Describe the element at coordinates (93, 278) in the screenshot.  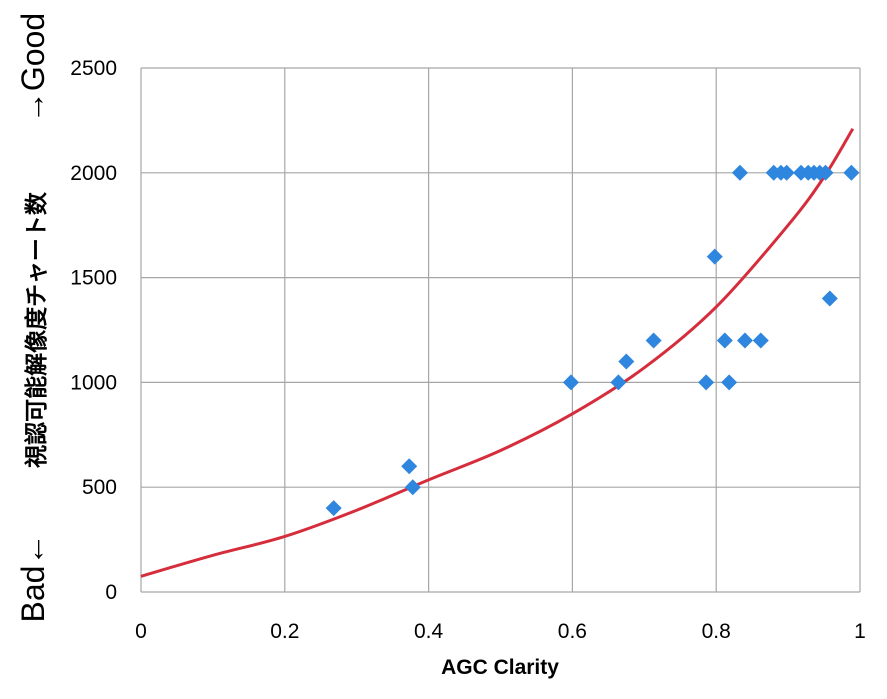
I see `y-tick-label: 1500` at that location.